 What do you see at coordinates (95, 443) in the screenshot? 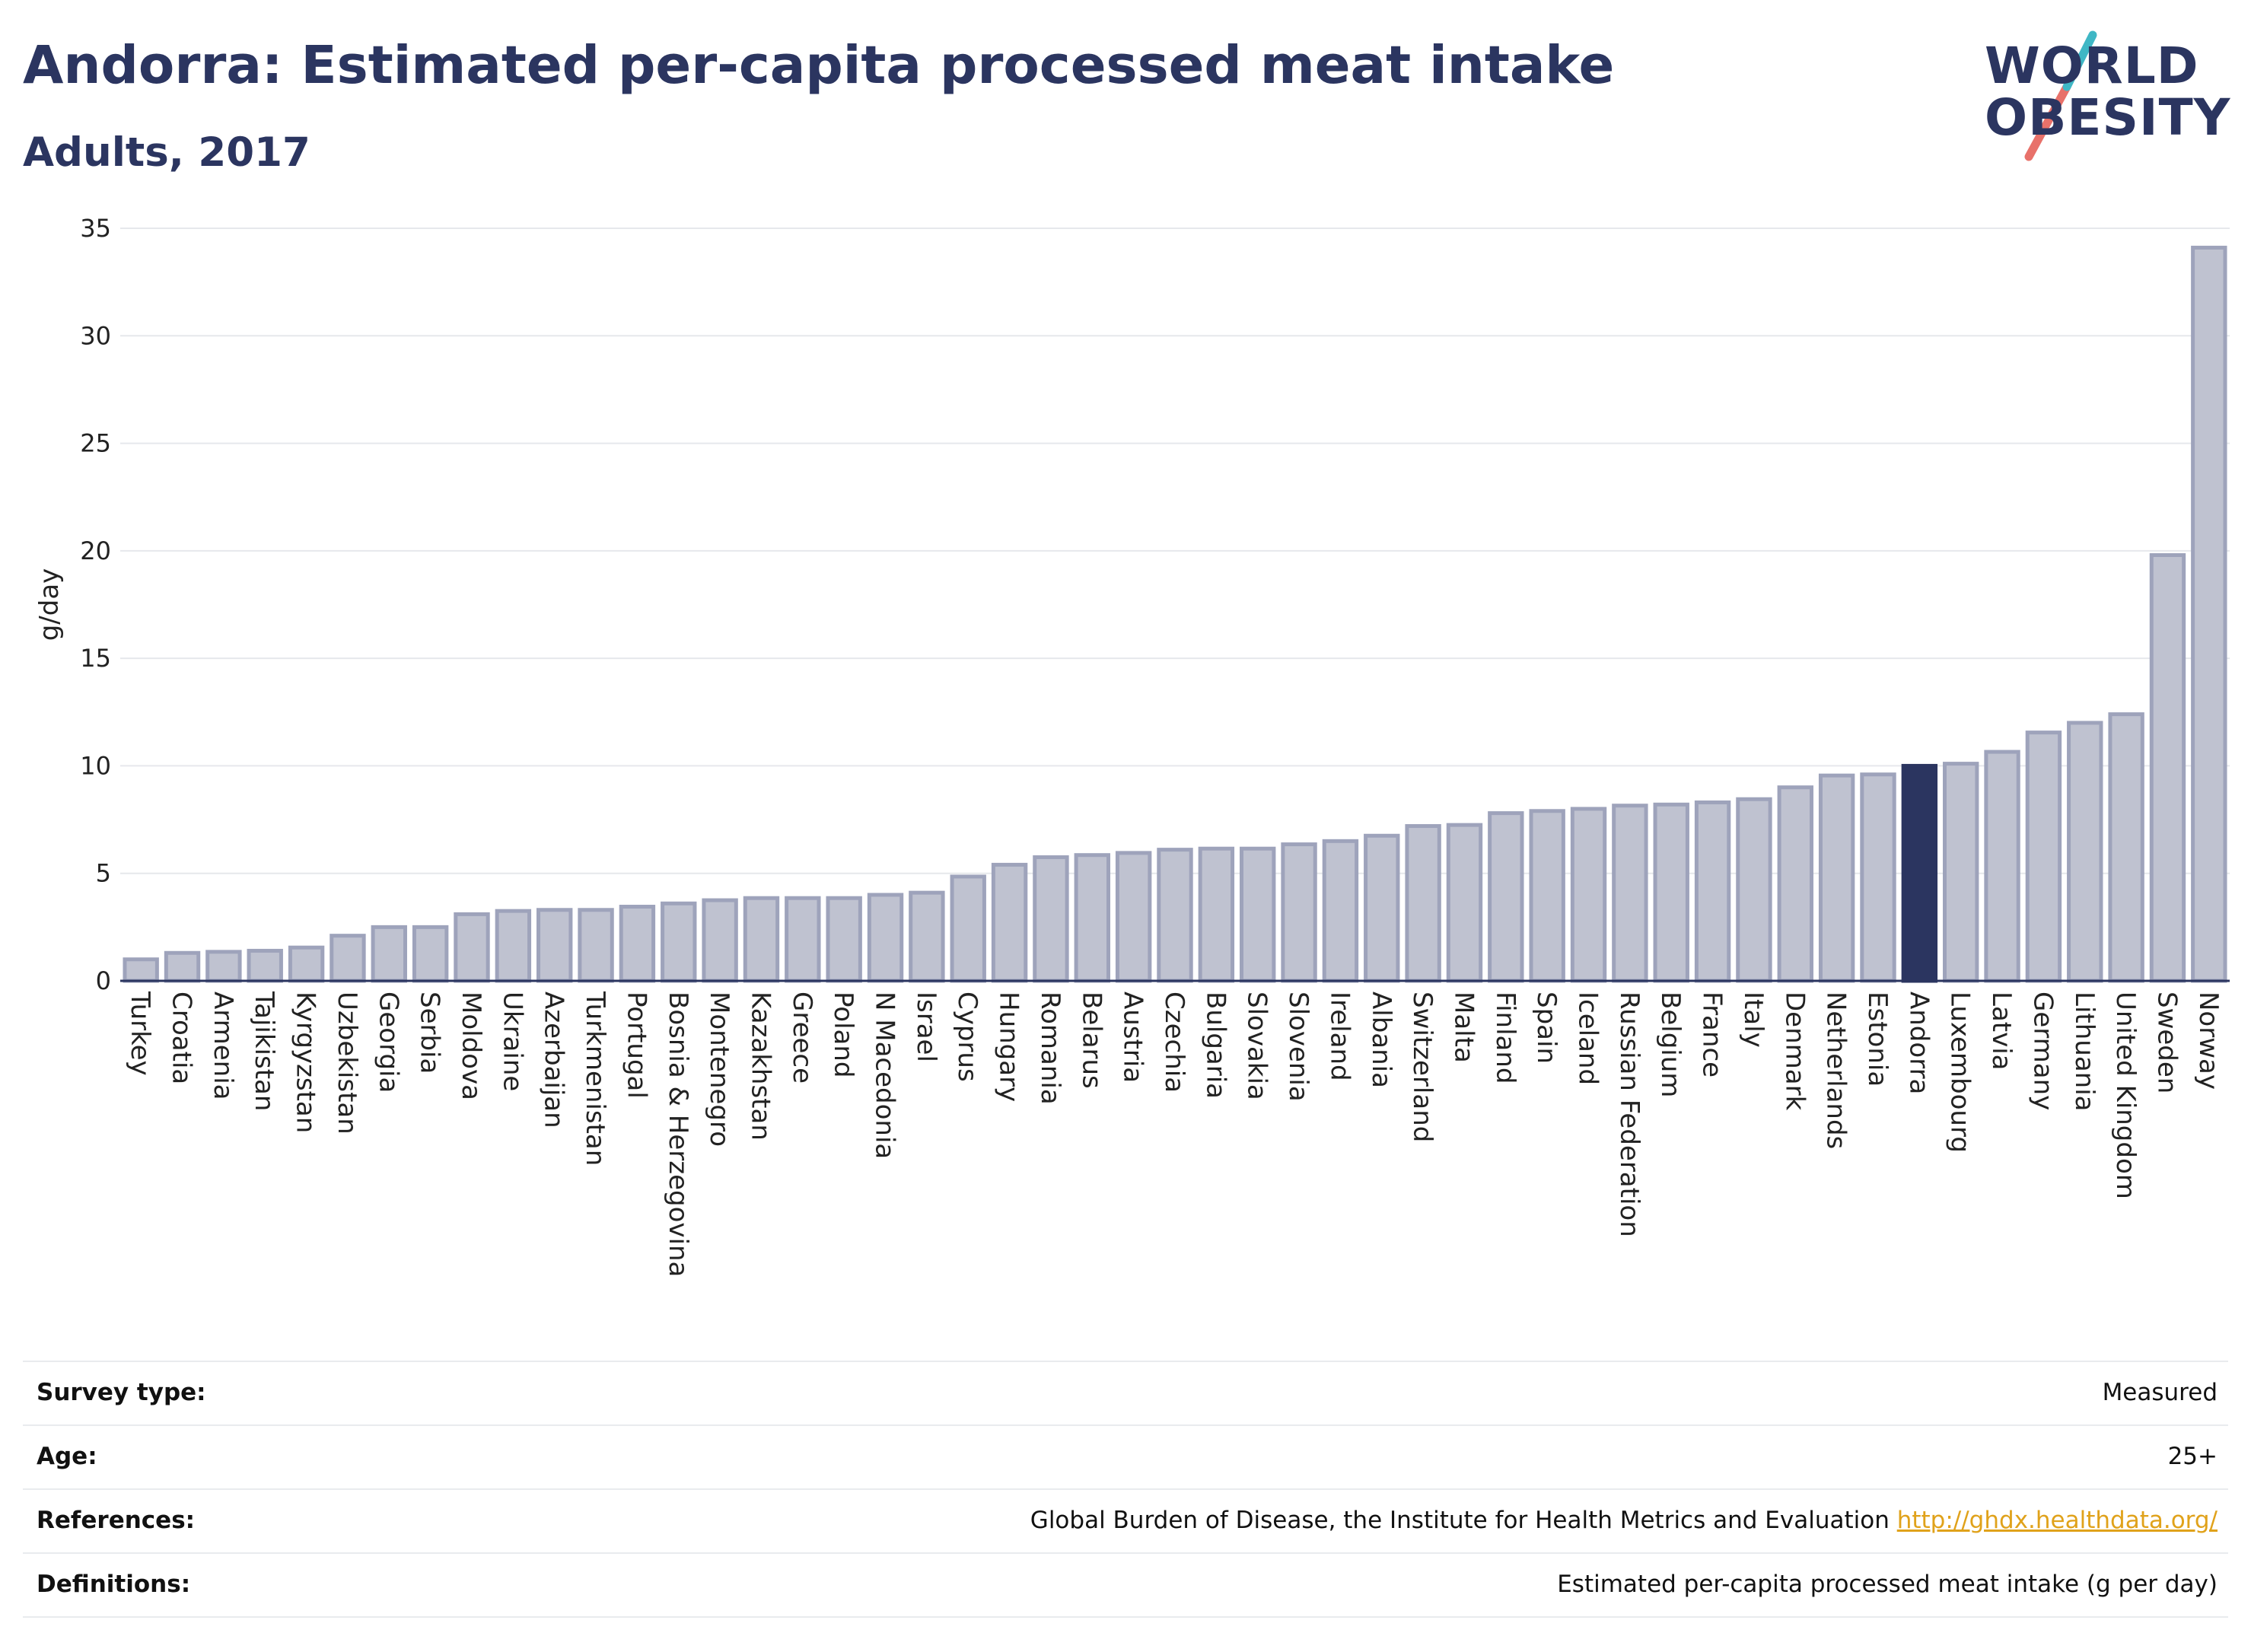
I see `y-tick-label: 25` at bounding box center [95, 443].